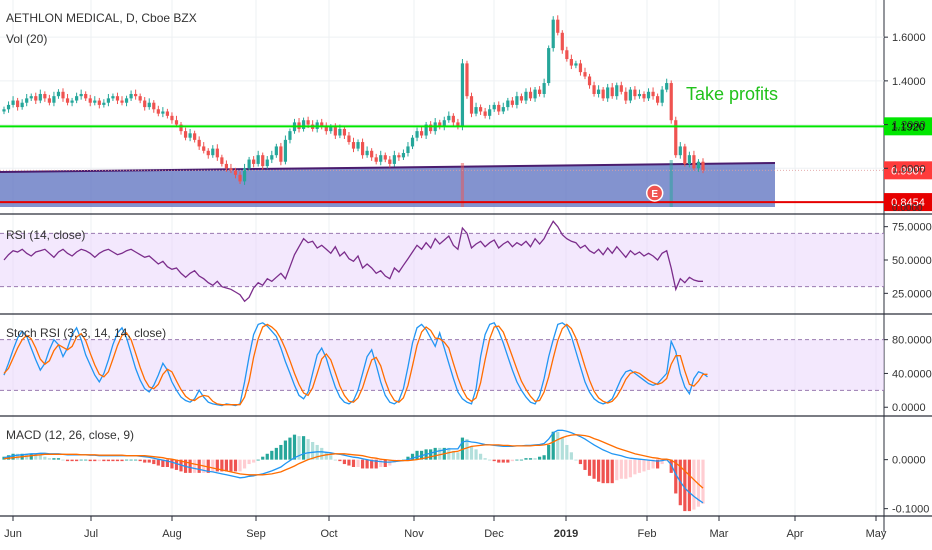 The image size is (932, 550). What do you see at coordinates (654, 193) in the screenshot?
I see `earnings-marker` at bounding box center [654, 193].